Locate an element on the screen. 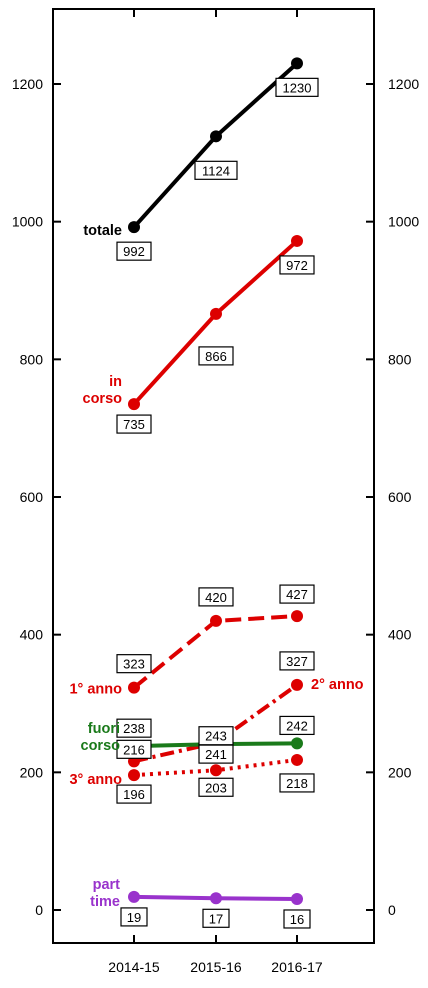 The image size is (428, 988). data-label-value: 241 is located at coordinates (216, 754).